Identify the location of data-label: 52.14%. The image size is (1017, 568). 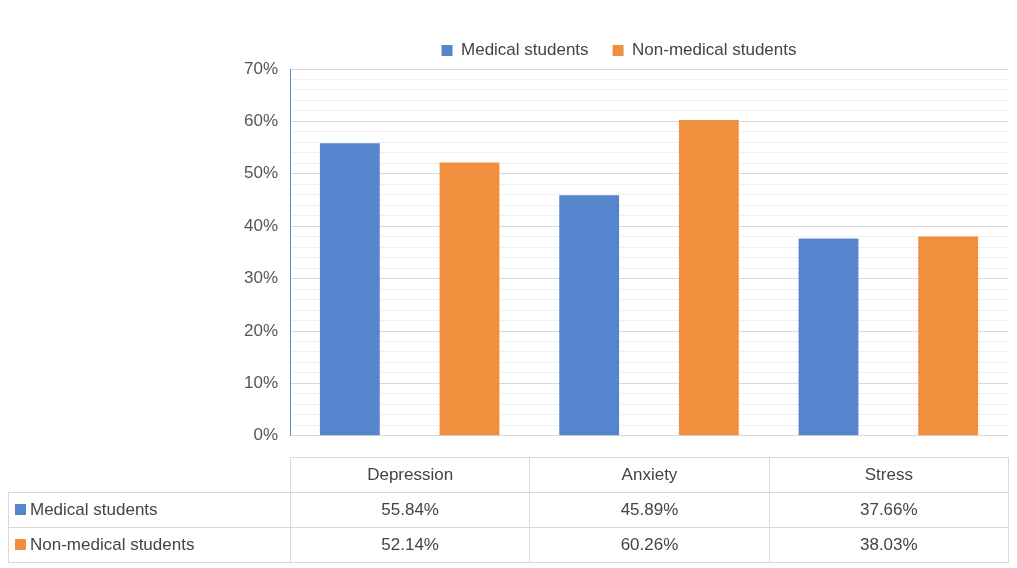
(410, 545).